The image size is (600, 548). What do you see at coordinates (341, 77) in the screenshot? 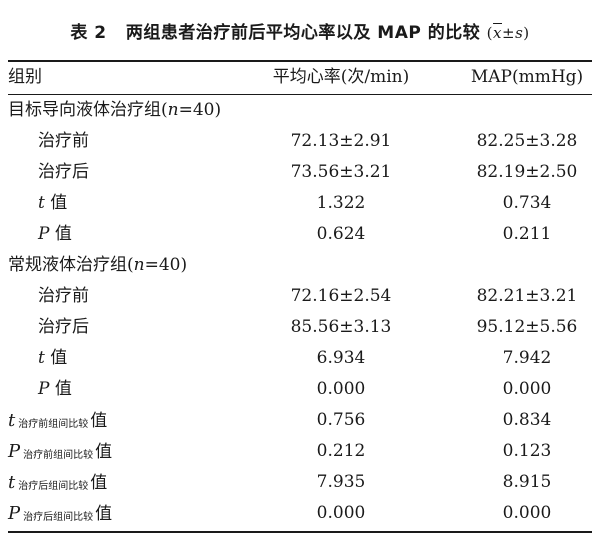
I see `header-heart-rate: 平均心率(次/min)` at bounding box center [341, 77].